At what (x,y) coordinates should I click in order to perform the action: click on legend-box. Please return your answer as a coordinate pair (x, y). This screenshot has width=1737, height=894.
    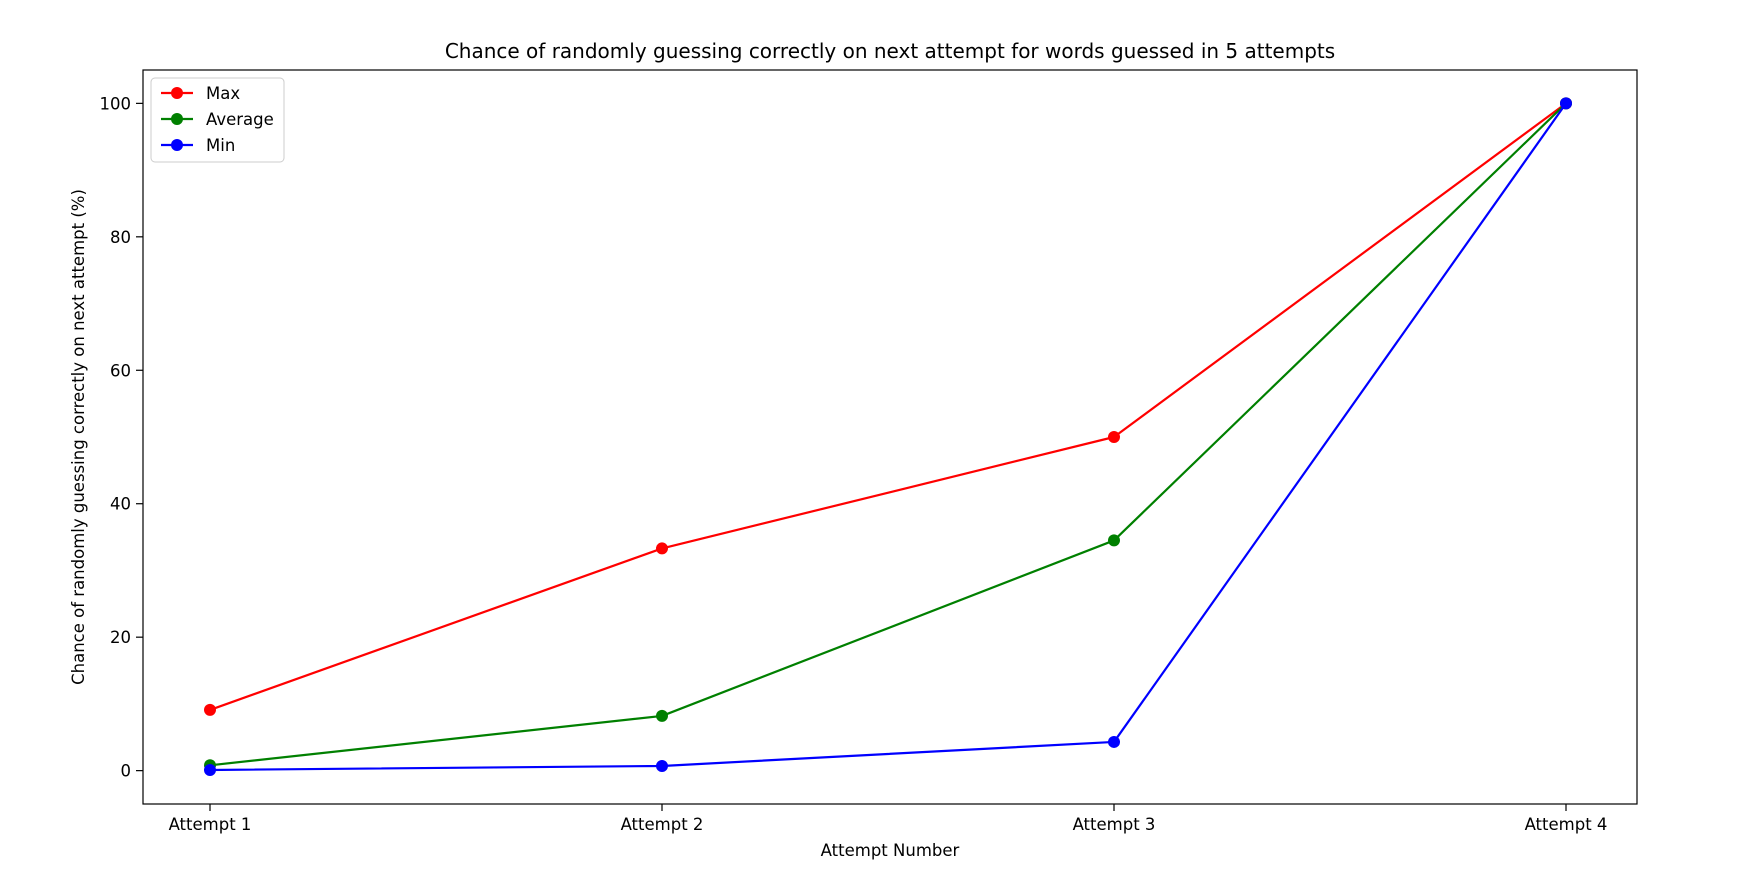
    Looking at the image, I should click on (217, 120).